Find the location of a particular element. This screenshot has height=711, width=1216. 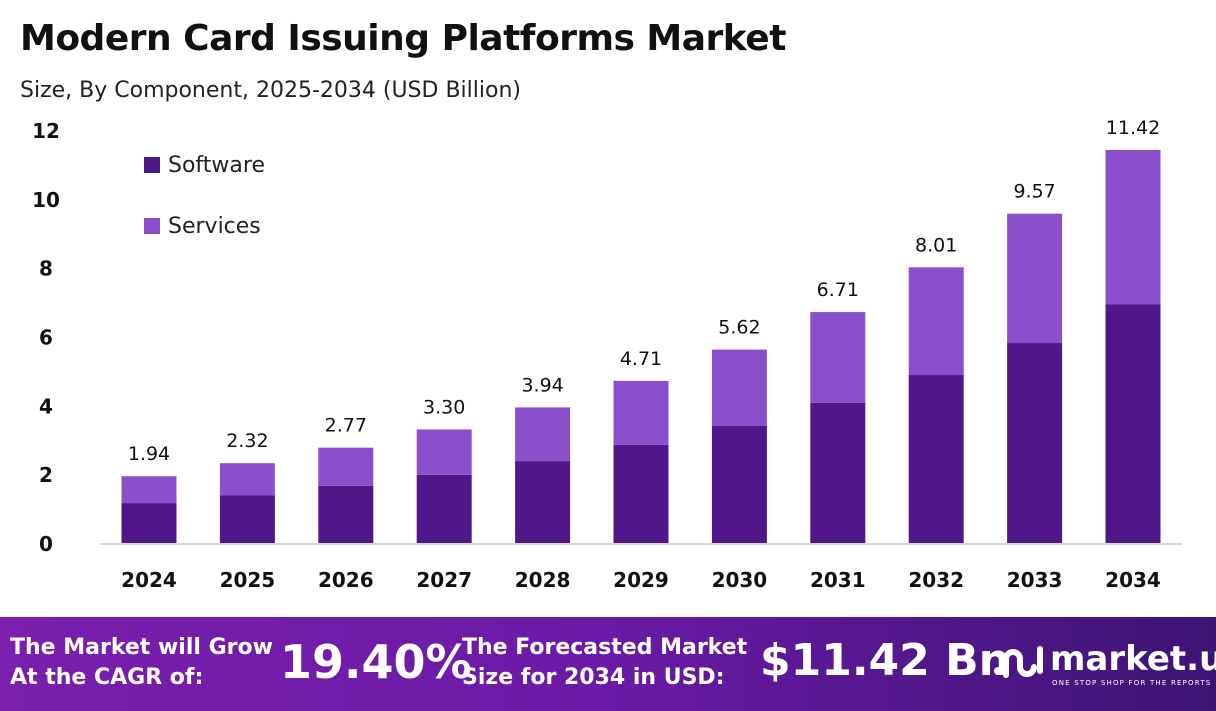

legend-label-software: Software is located at coordinates (216, 165).